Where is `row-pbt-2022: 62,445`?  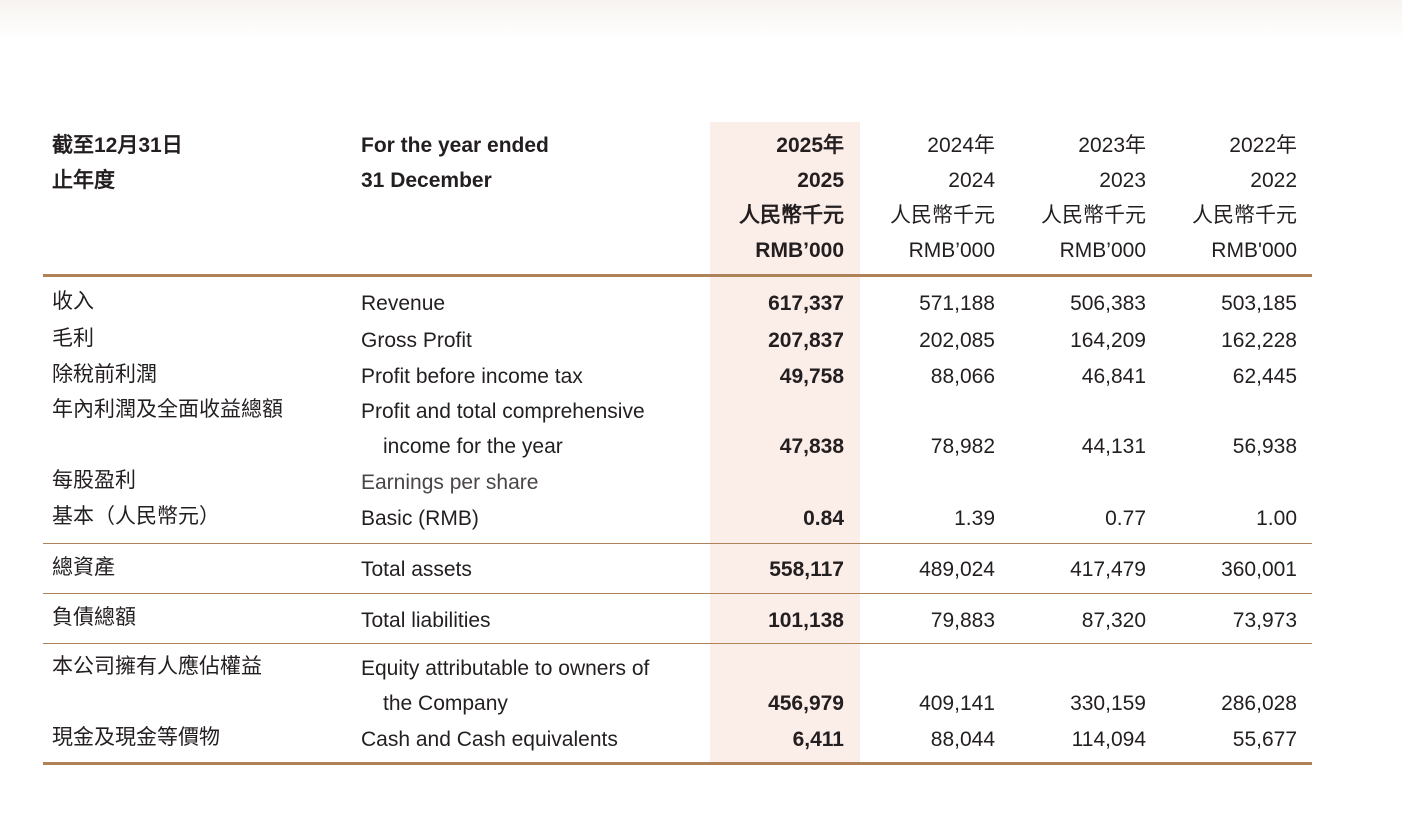 row-pbt-2022: 62,445 is located at coordinates (1264, 376).